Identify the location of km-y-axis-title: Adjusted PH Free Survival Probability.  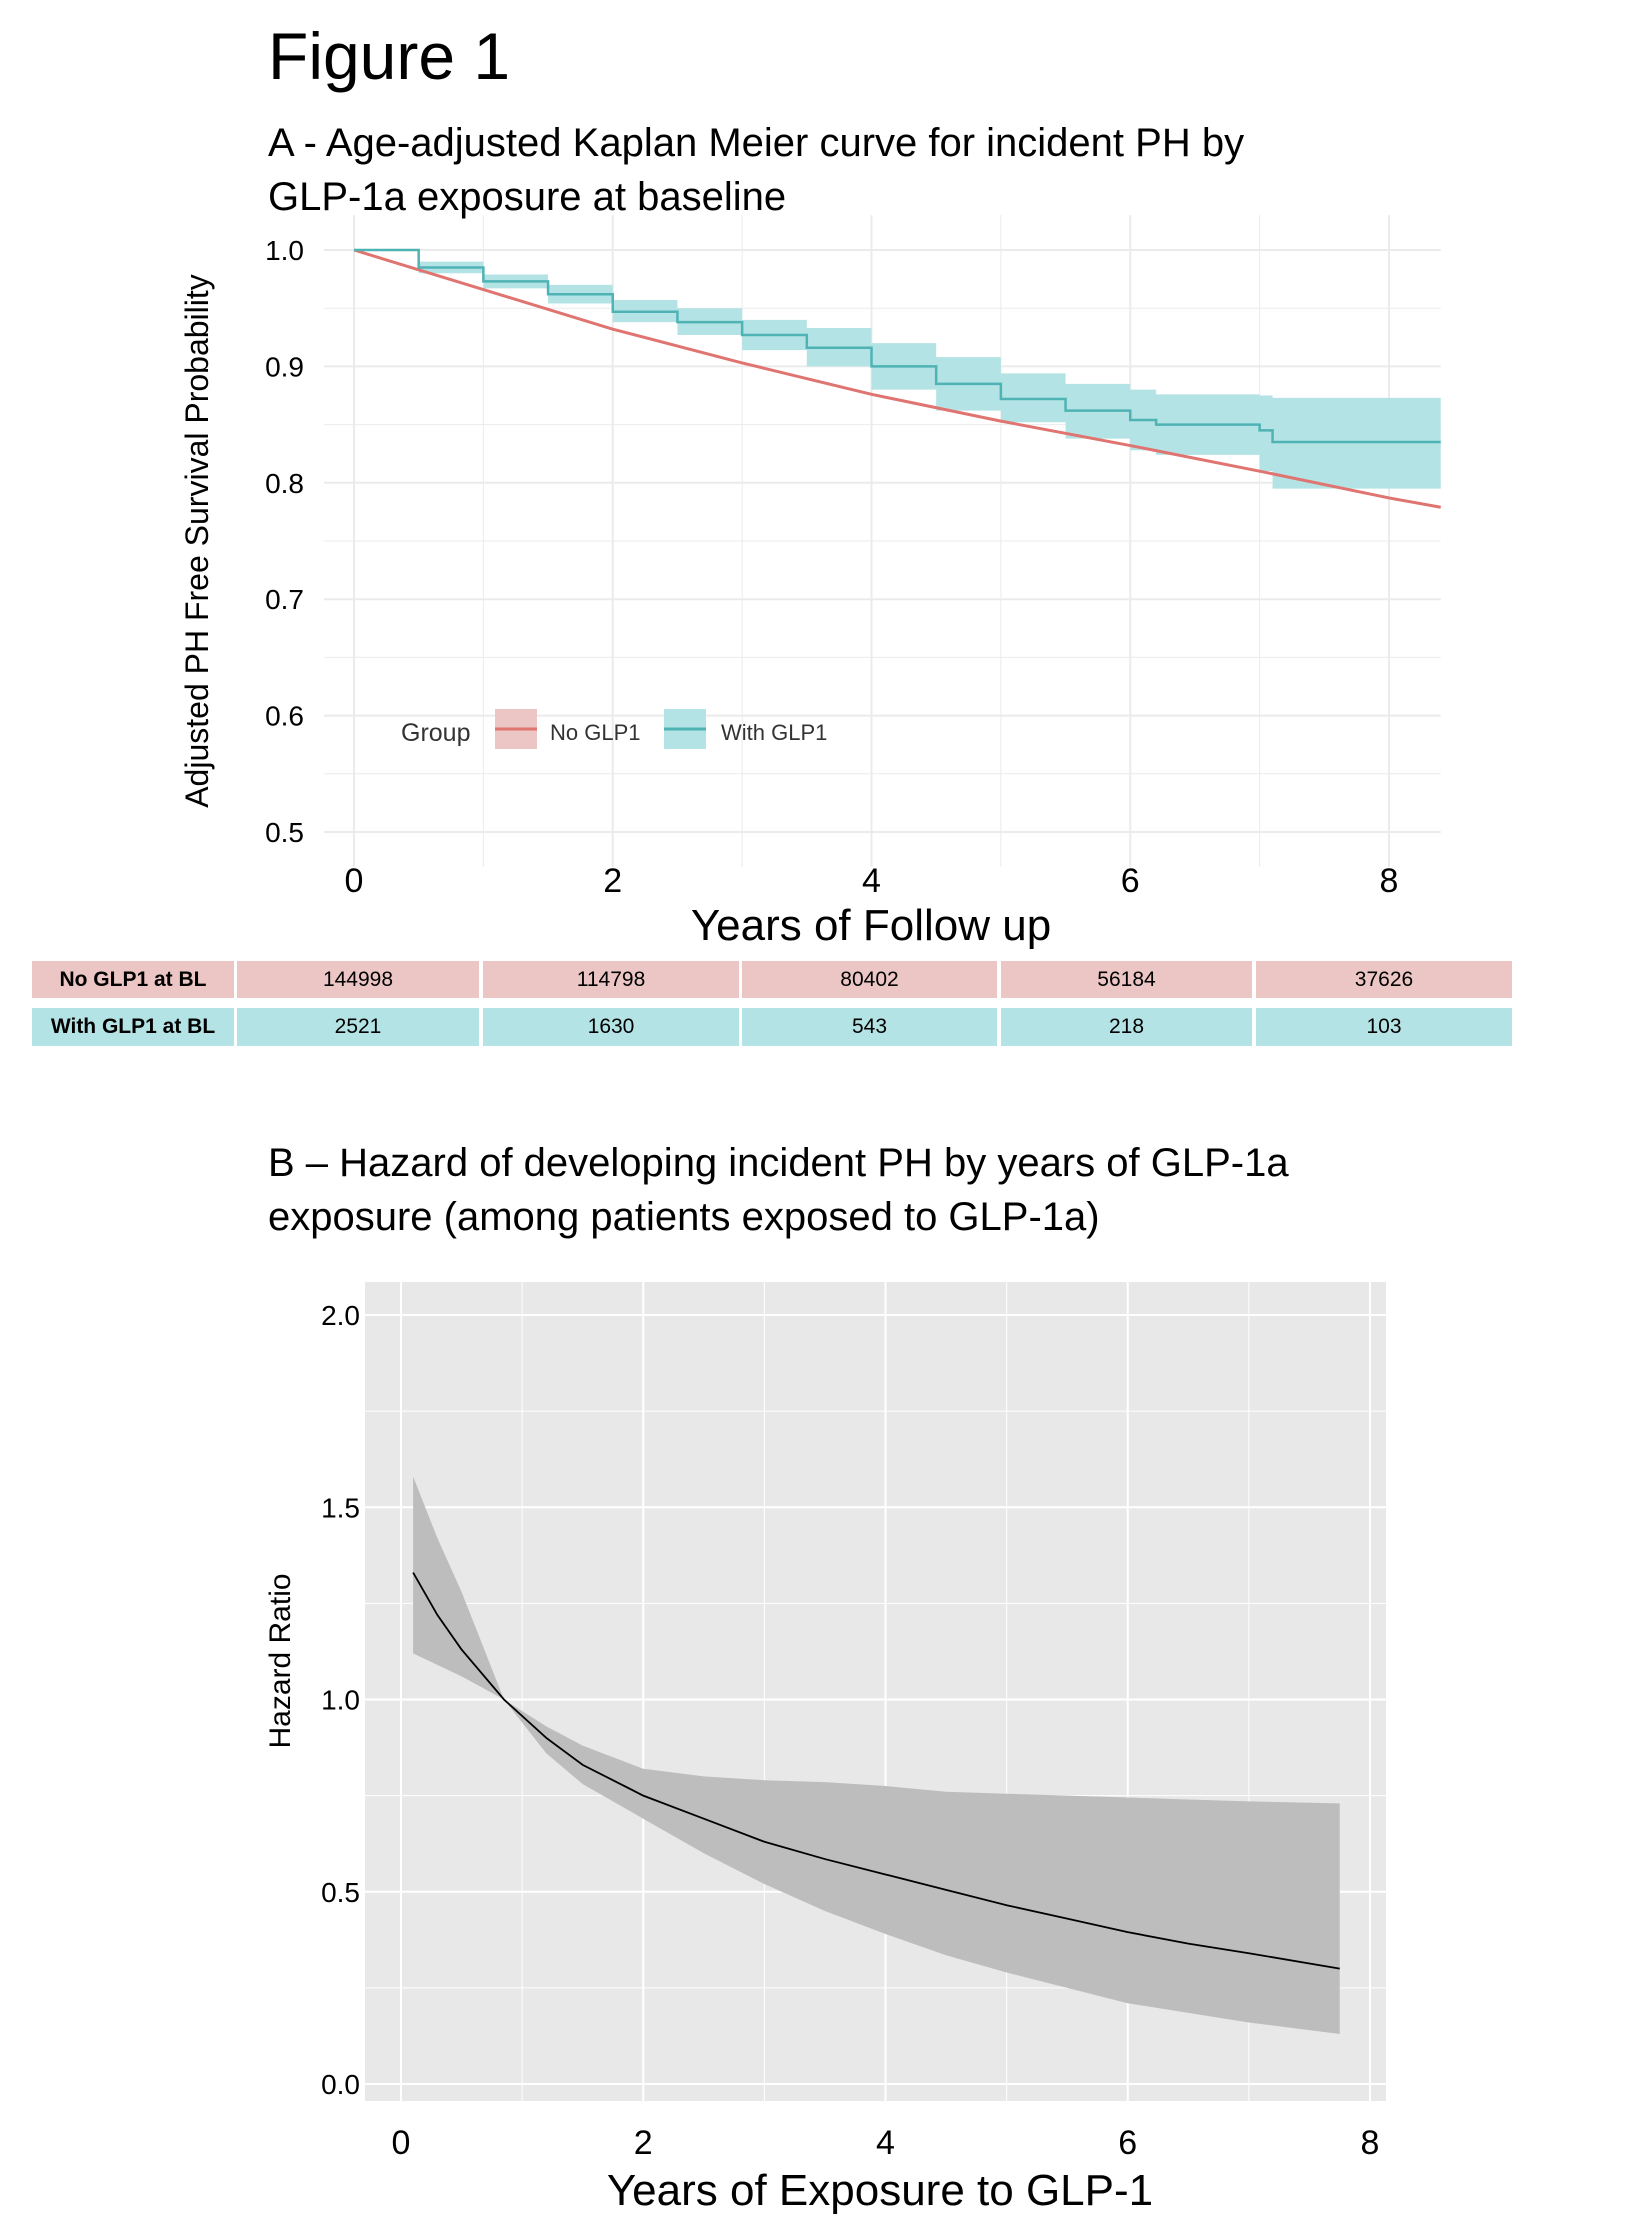
(197, 541).